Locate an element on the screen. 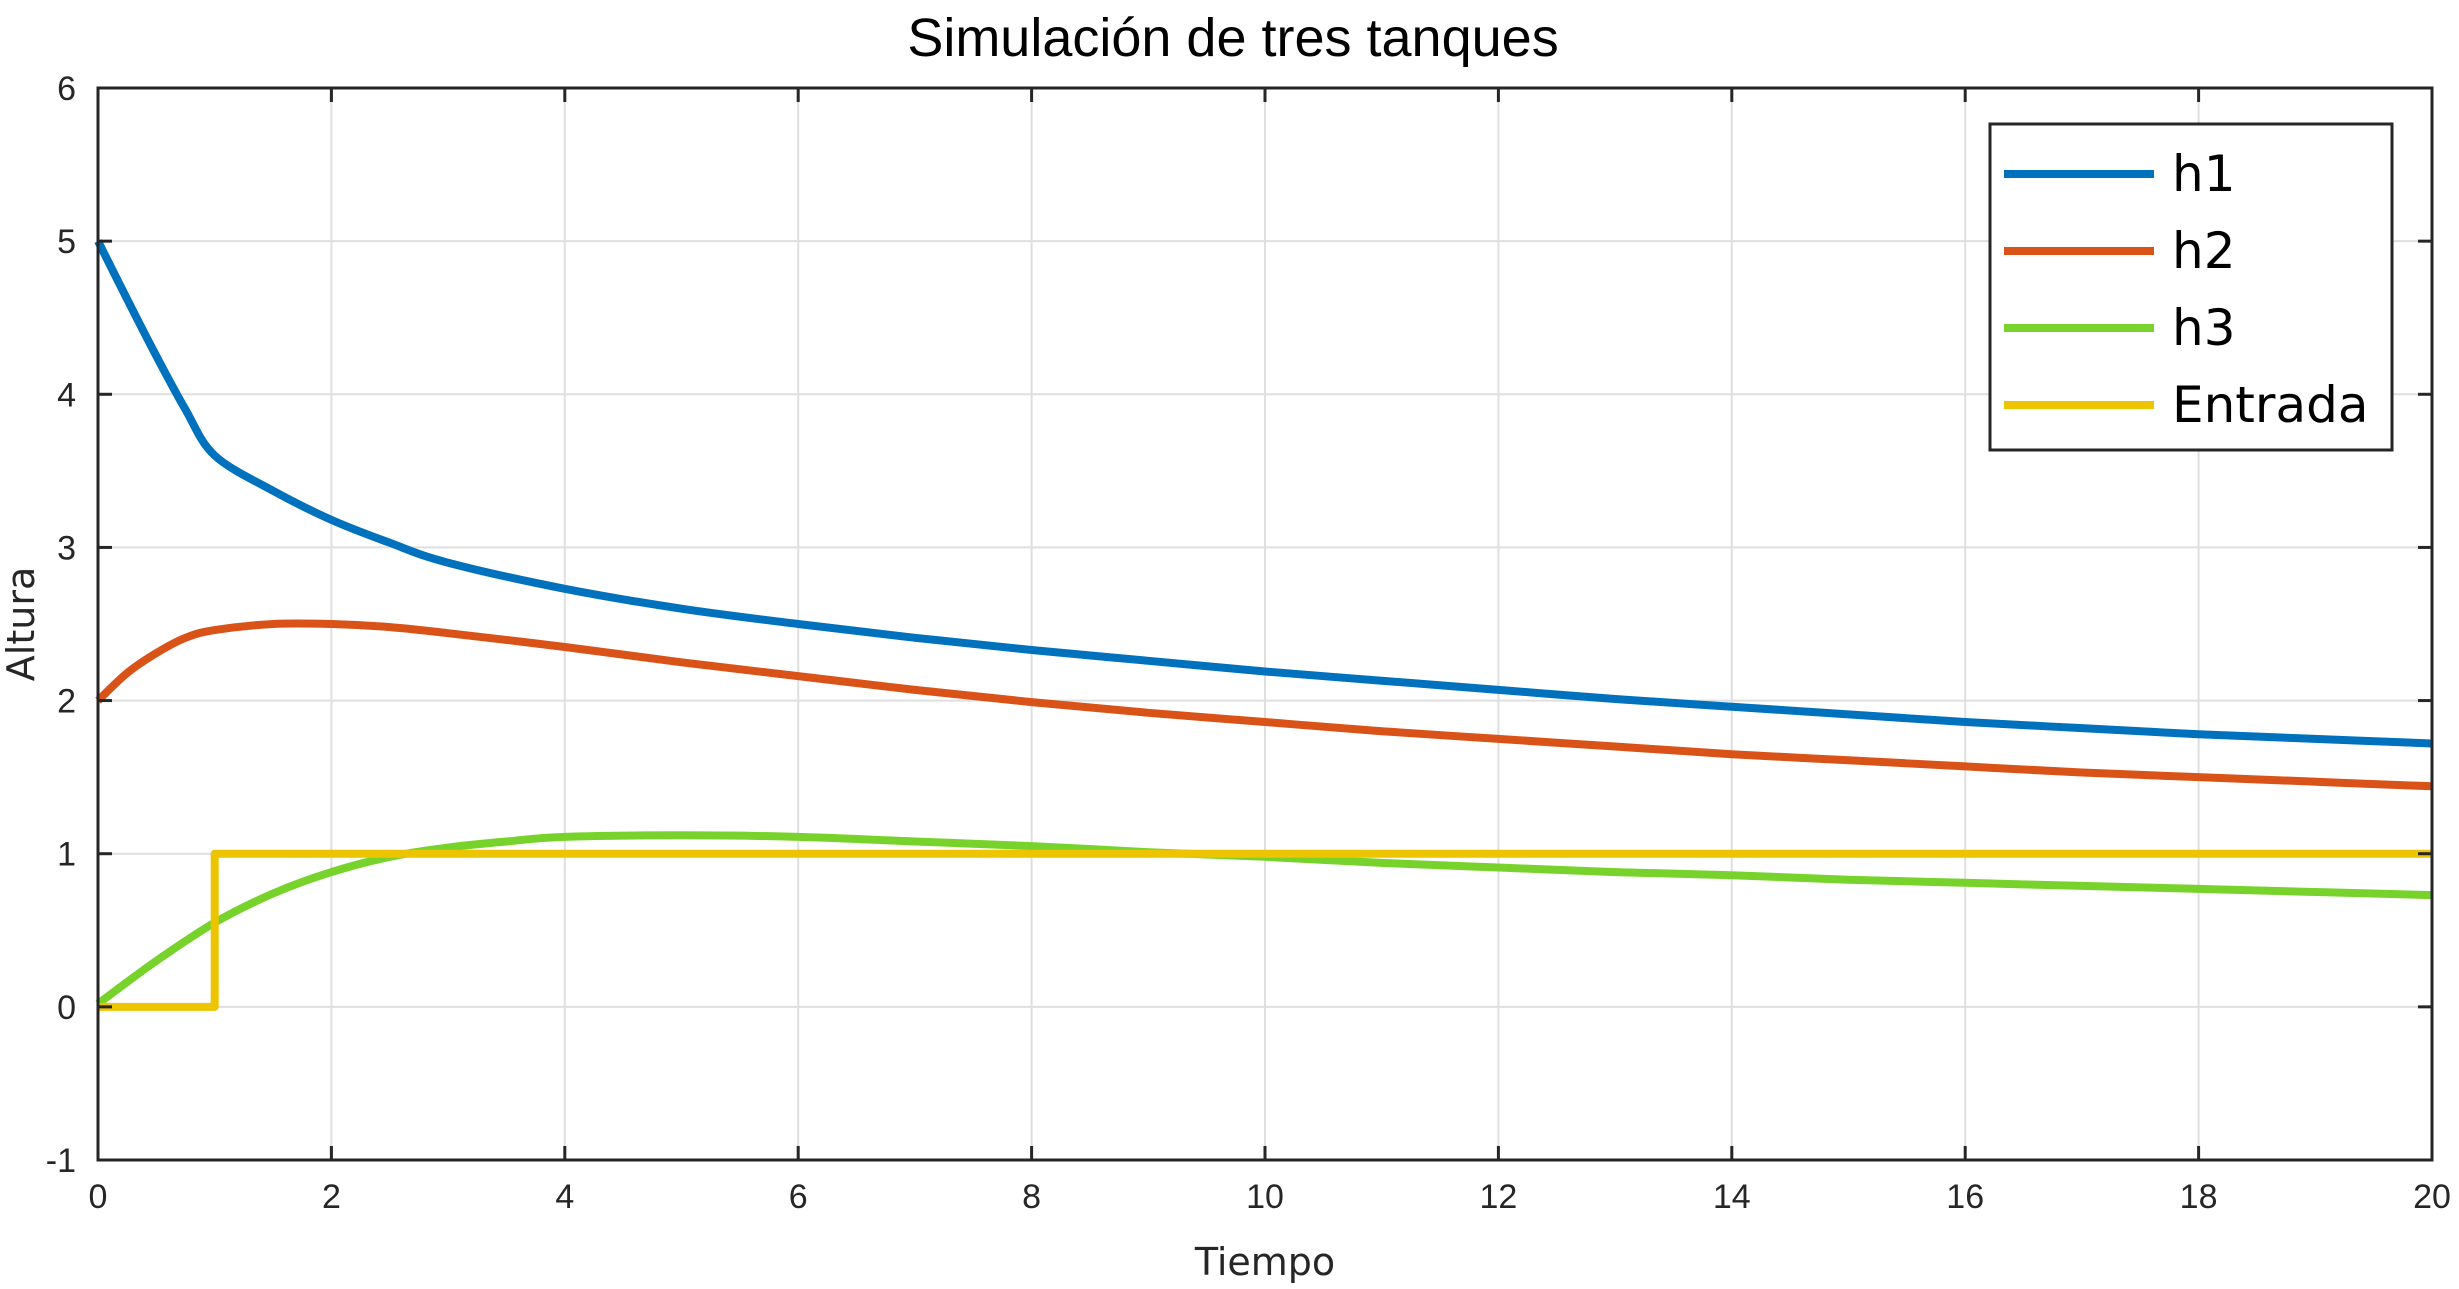  legend: h1 h2 h3 Entrada is located at coordinates (2191, 287).